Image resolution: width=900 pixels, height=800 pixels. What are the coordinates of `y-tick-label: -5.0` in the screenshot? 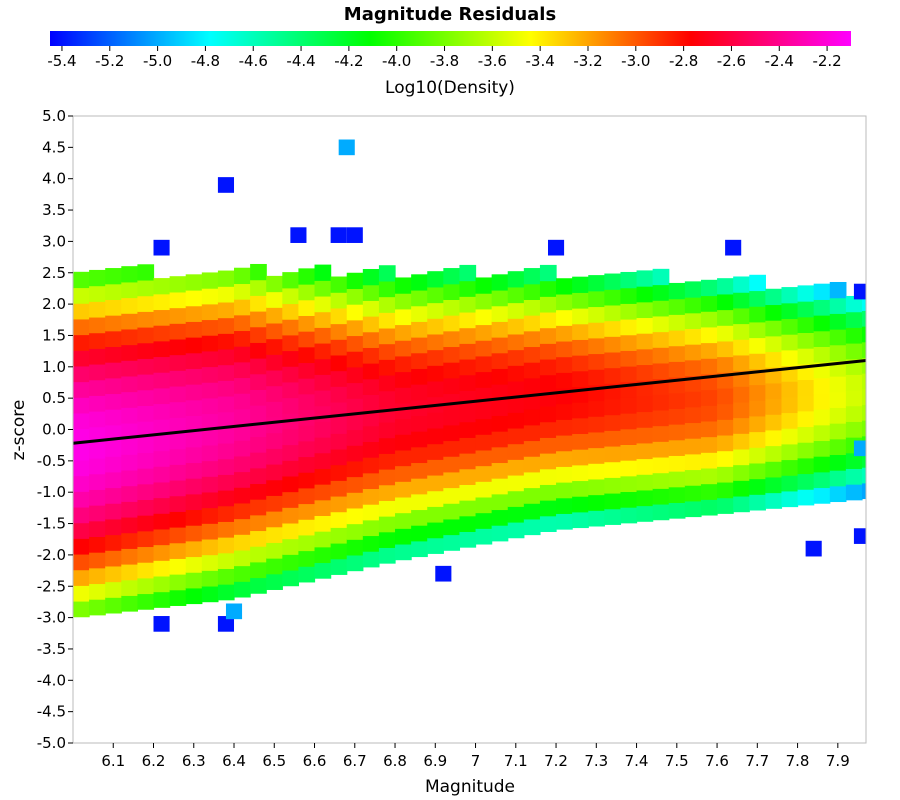 It's located at (51, 743).